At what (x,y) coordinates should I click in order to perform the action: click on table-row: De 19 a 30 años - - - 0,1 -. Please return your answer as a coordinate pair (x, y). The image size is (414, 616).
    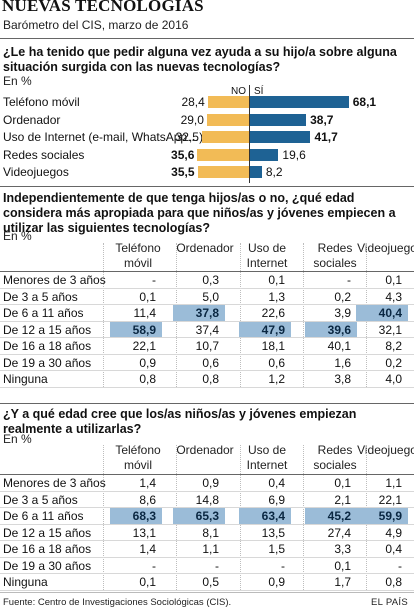
    Looking at the image, I should click on (207, 566).